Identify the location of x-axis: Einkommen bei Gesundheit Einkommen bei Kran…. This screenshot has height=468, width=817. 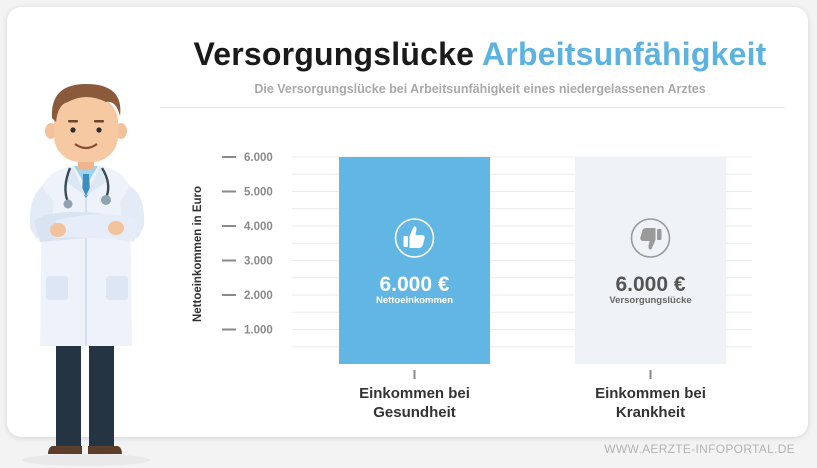
(532, 395).